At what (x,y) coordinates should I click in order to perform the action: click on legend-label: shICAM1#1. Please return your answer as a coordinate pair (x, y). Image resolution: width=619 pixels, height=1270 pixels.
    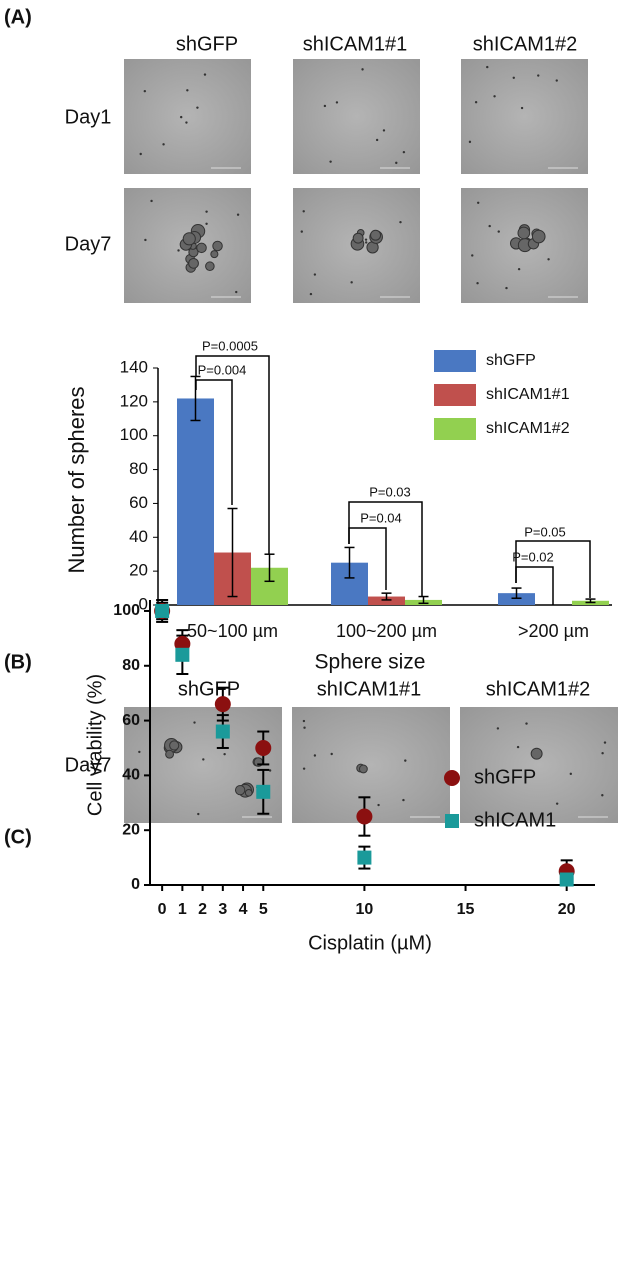
    Looking at the image, I should click on (528, 394).